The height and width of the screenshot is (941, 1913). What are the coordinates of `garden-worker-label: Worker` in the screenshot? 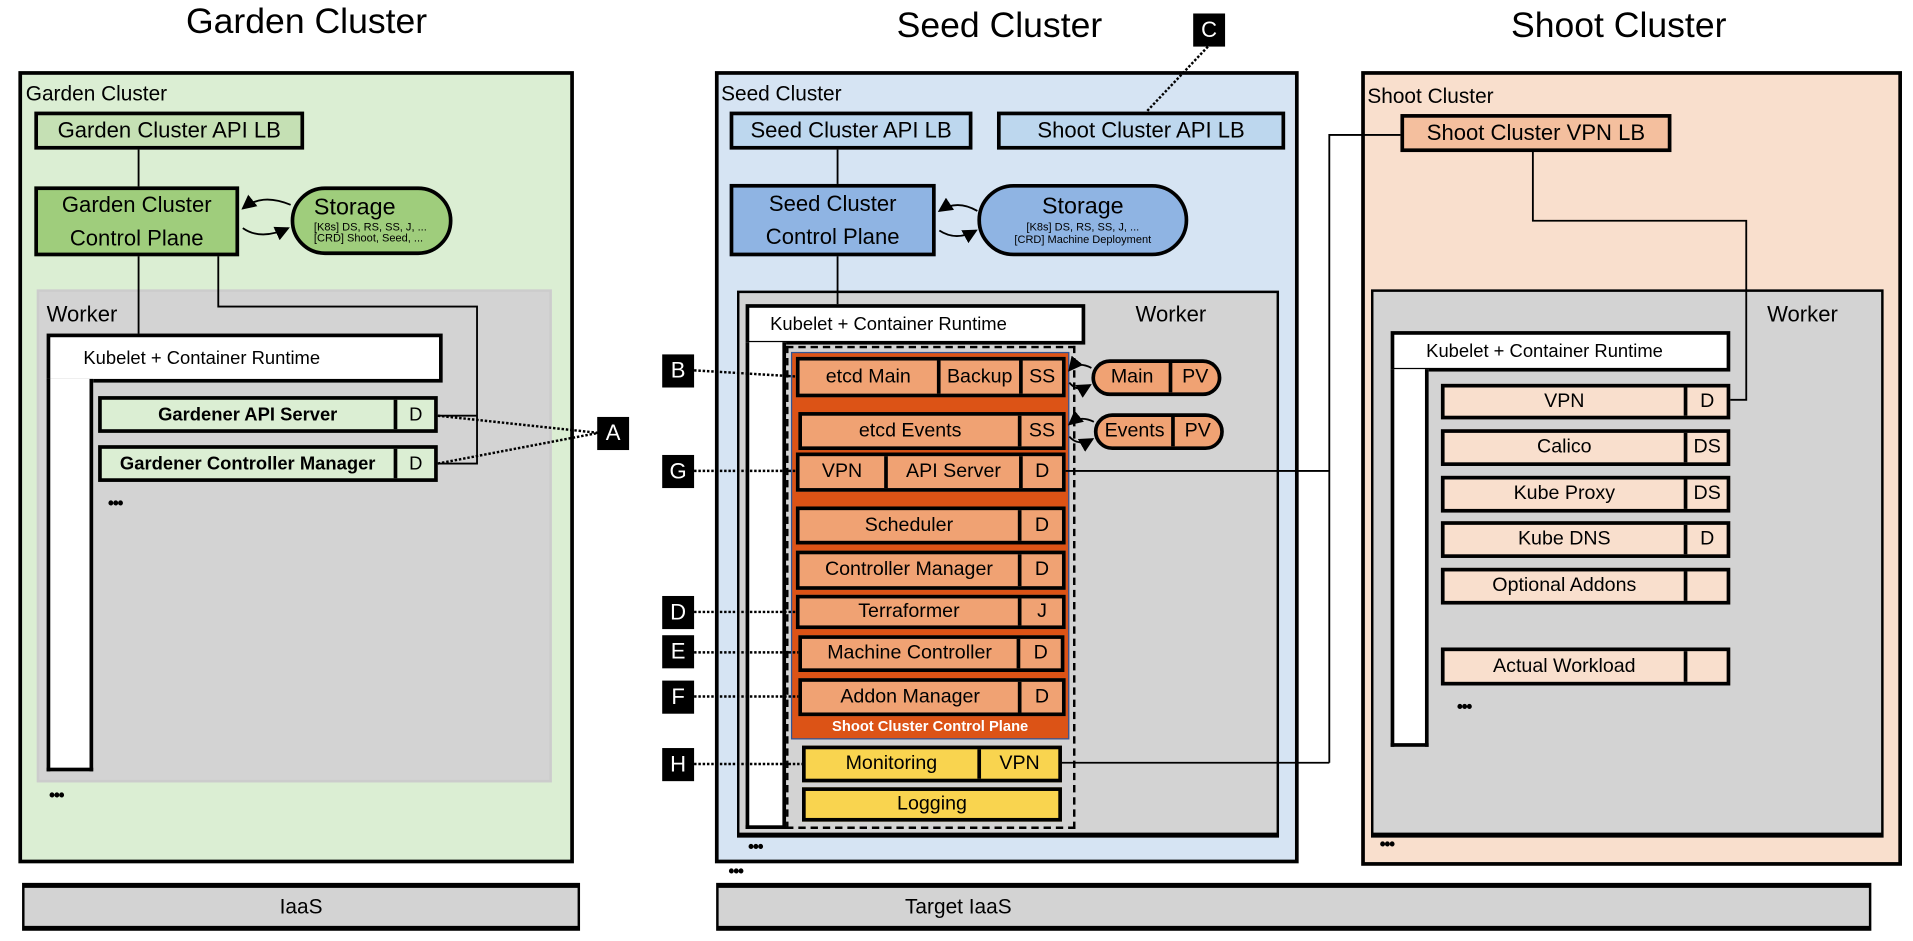 It's located at (82, 314).